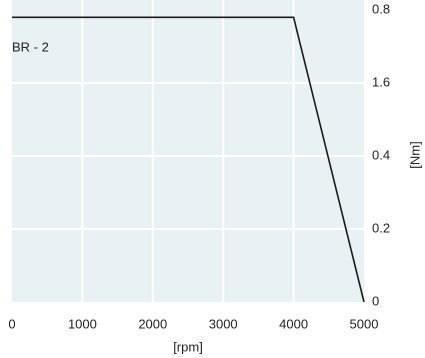 The image size is (425, 358). Describe the element at coordinates (152, 323) in the screenshot. I see `x-tick-label: 2000` at that location.